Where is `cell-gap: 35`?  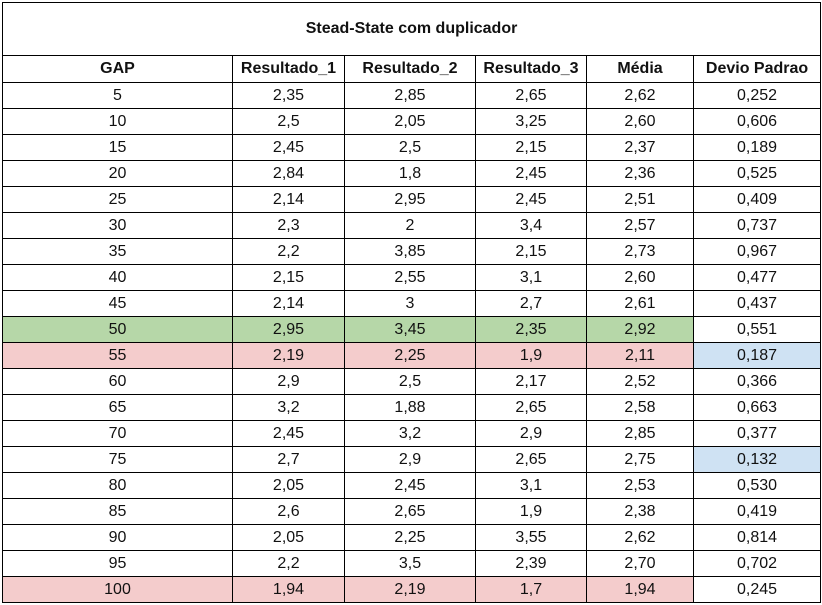
cell-gap: 35 is located at coordinates (117, 251).